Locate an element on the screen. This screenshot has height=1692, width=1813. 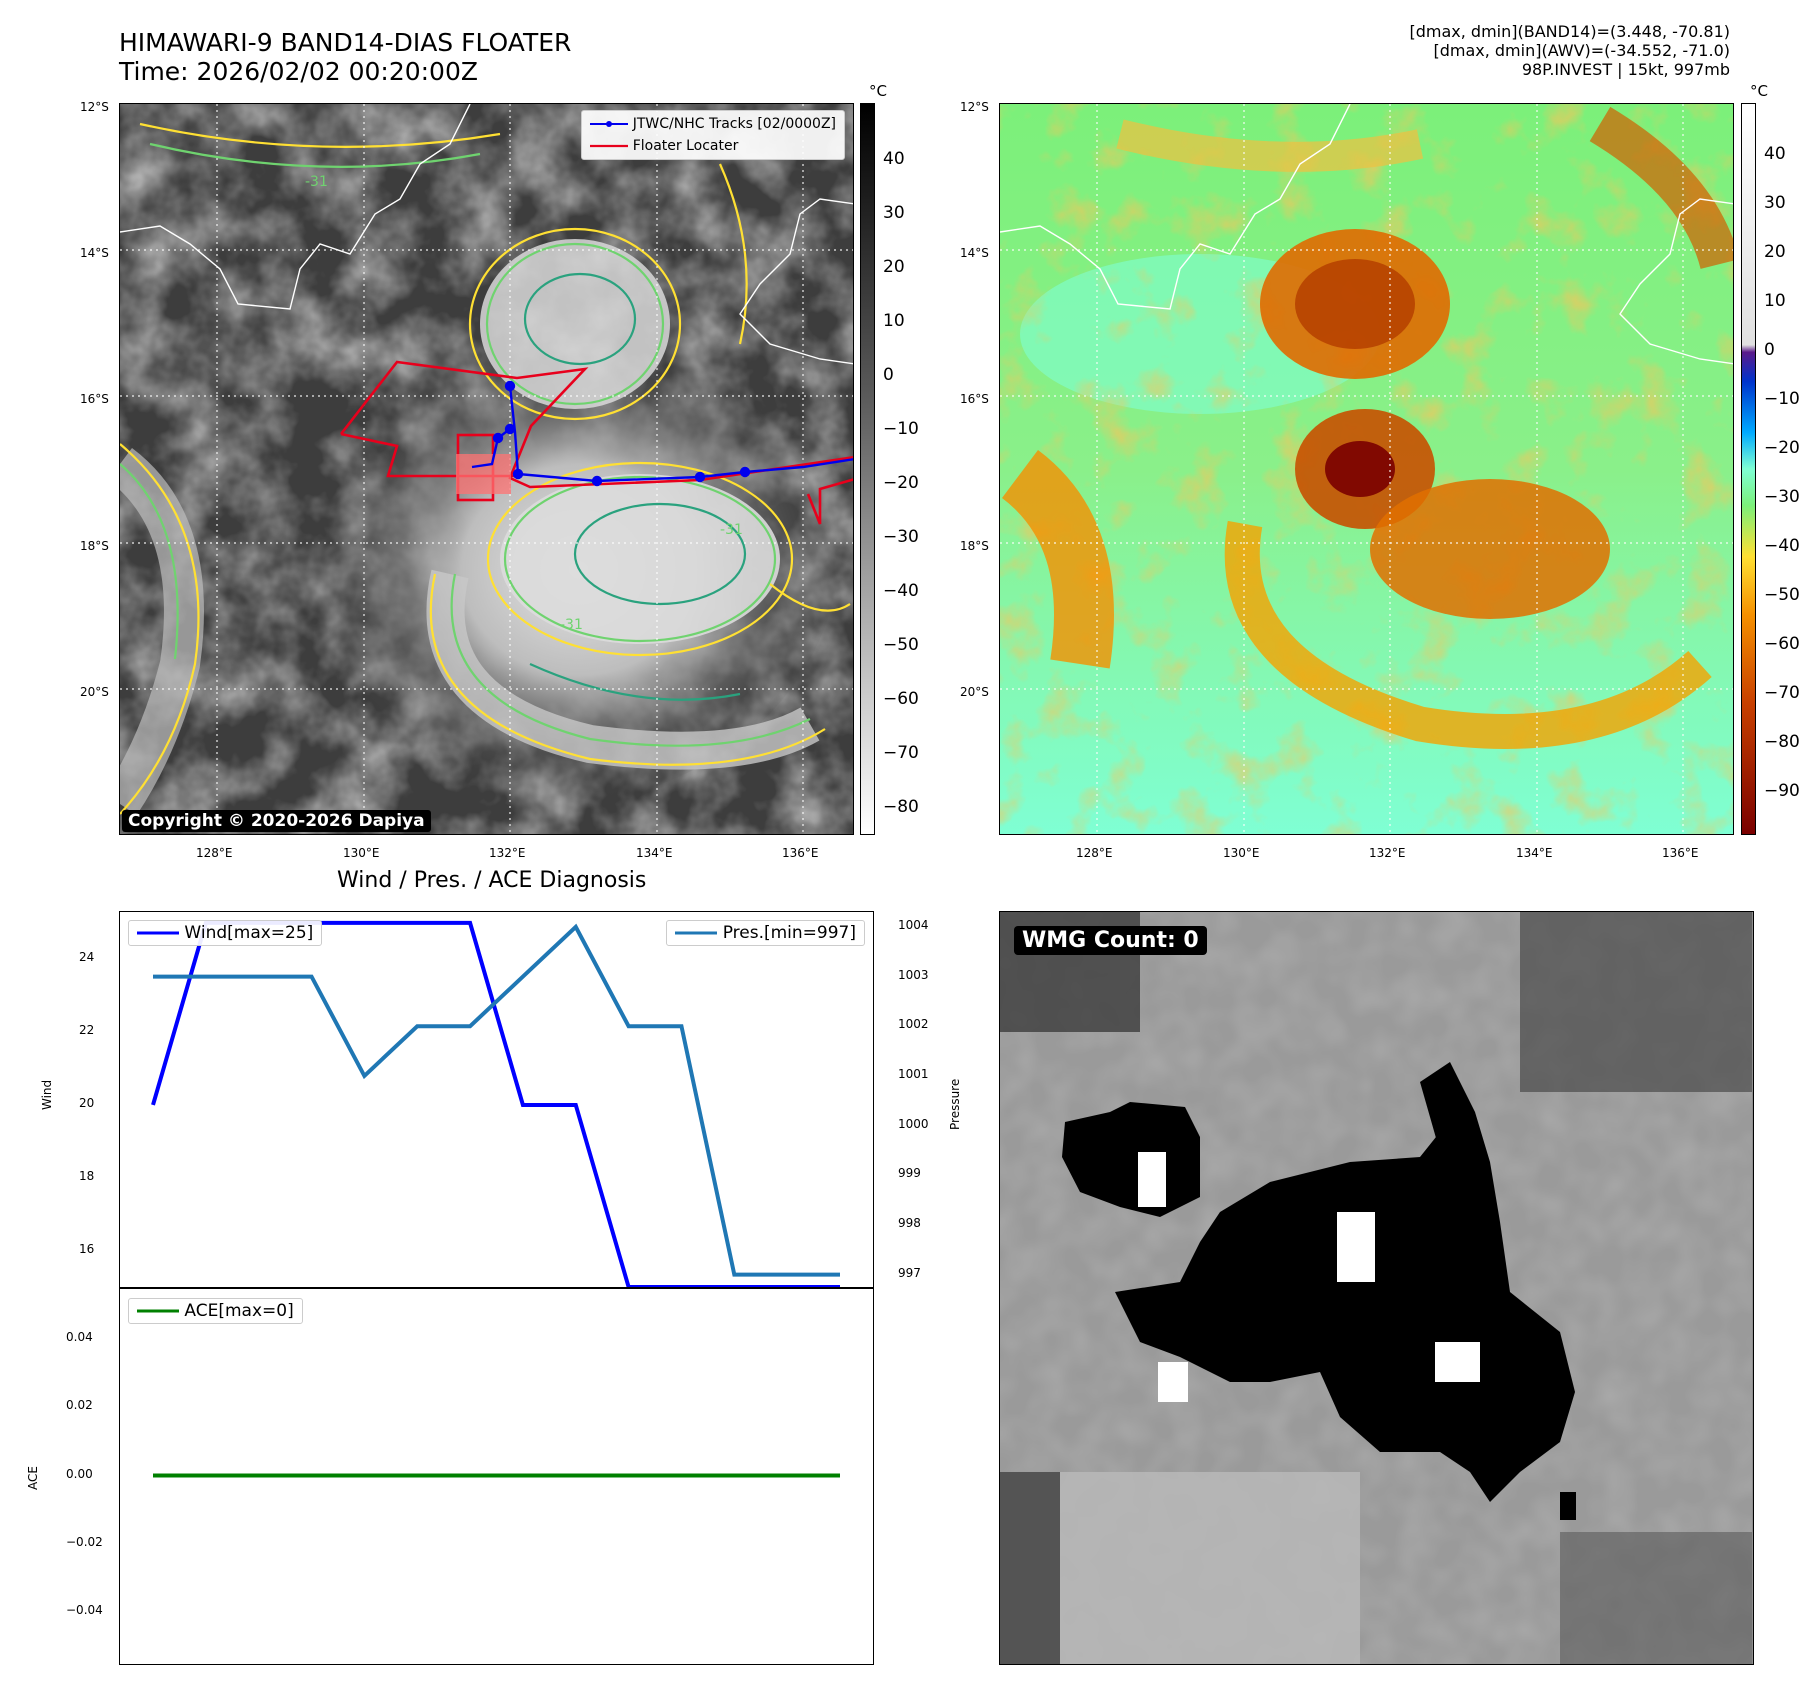
pressure-ytick: 998 is located at coordinates (909, 1222).